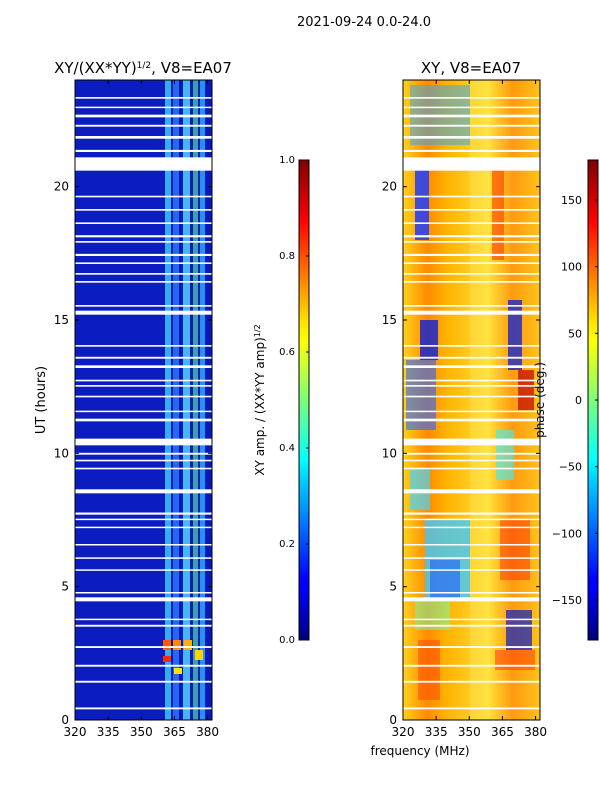  Describe the element at coordinates (119, 400) in the screenshot. I see `amplitude-background-shade` at that location.